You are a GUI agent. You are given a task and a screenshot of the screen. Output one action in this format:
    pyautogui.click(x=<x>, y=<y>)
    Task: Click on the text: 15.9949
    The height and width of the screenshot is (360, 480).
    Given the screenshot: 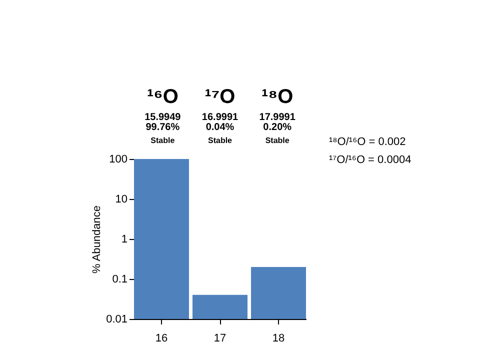 What is the action you would take?
    pyautogui.click(x=163, y=117)
    